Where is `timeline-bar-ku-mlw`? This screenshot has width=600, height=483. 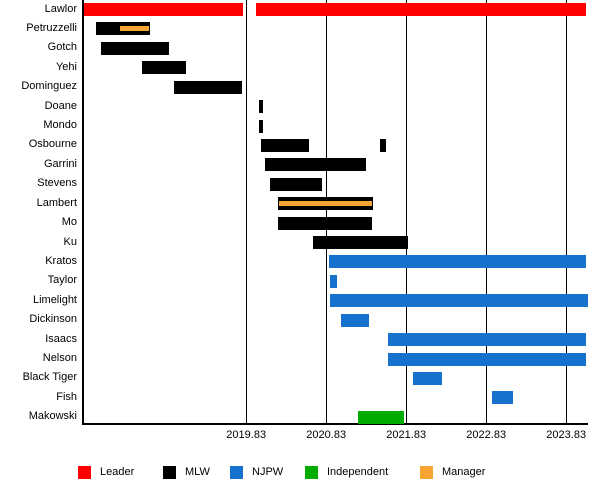 timeline-bar-ku-mlw is located at coordinates (360, 243).